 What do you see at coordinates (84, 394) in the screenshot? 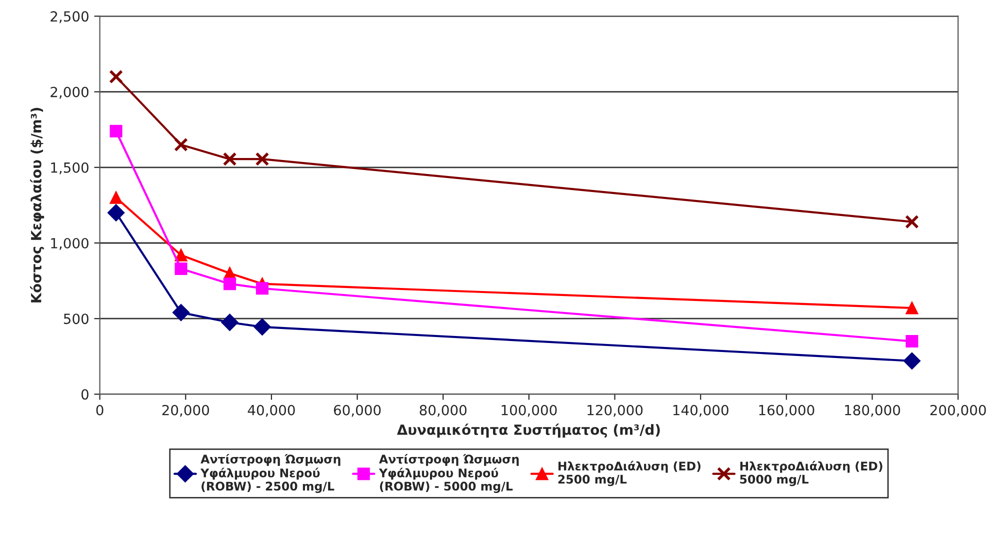
I see `y-tick-label: 0` at bounding box center [84, 394].